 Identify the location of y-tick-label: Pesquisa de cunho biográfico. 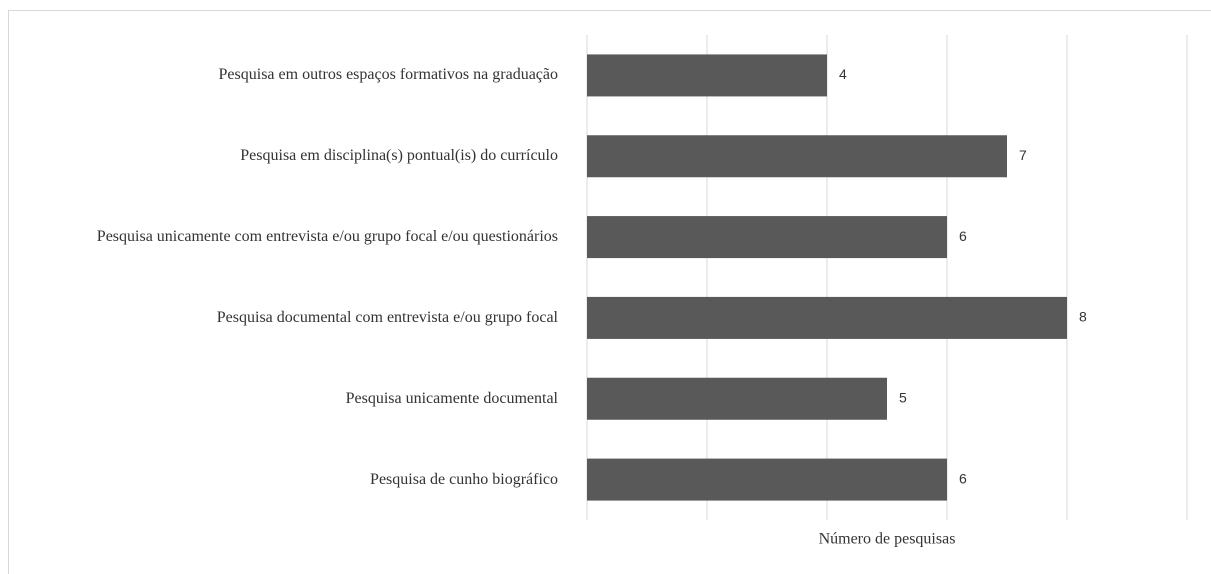
(464, 479).